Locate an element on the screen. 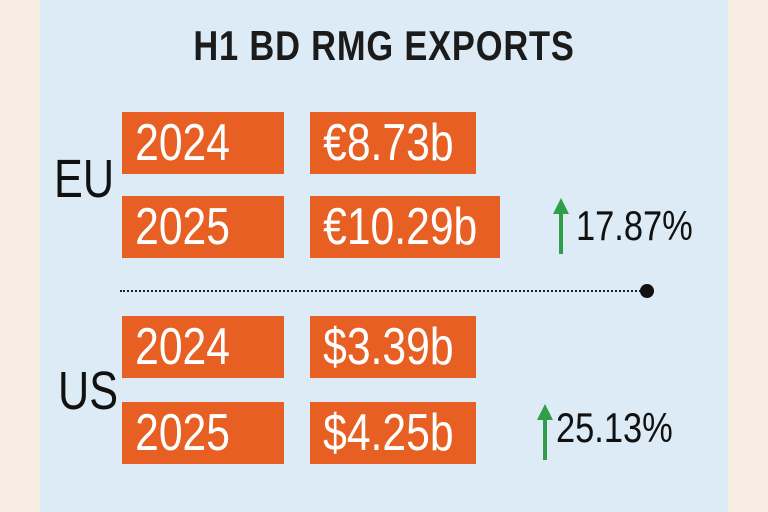 The image size is (768, 512). year-box-us-2025: 2025 is located at coordinates (203, 433).